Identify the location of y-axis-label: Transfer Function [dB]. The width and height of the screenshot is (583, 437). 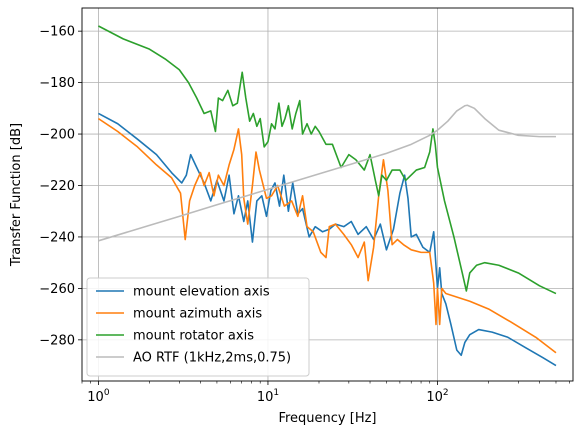
(16, 195).